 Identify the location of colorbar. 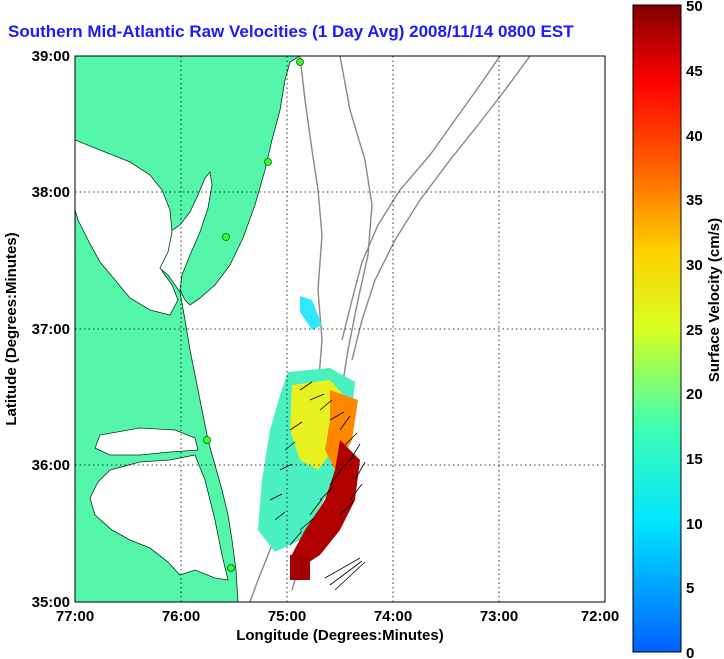
(657, 328).